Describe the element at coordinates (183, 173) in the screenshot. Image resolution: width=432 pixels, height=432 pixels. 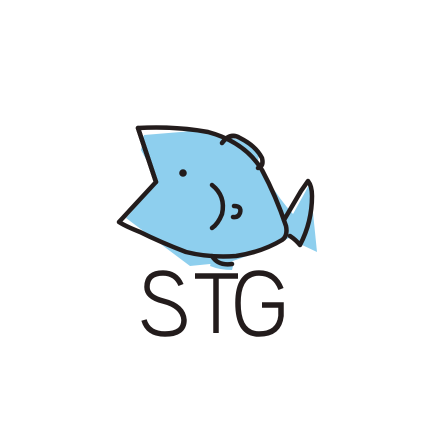
I see `fish-eye` at that location.